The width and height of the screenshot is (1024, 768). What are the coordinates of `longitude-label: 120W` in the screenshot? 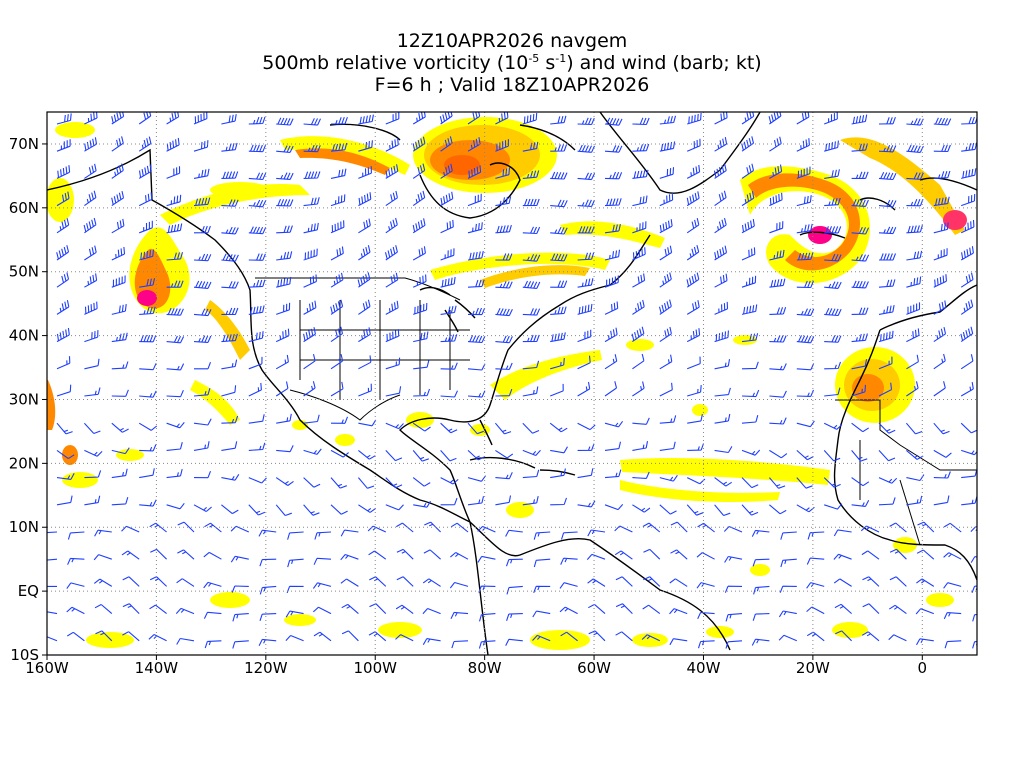 It's located at (266, 668).